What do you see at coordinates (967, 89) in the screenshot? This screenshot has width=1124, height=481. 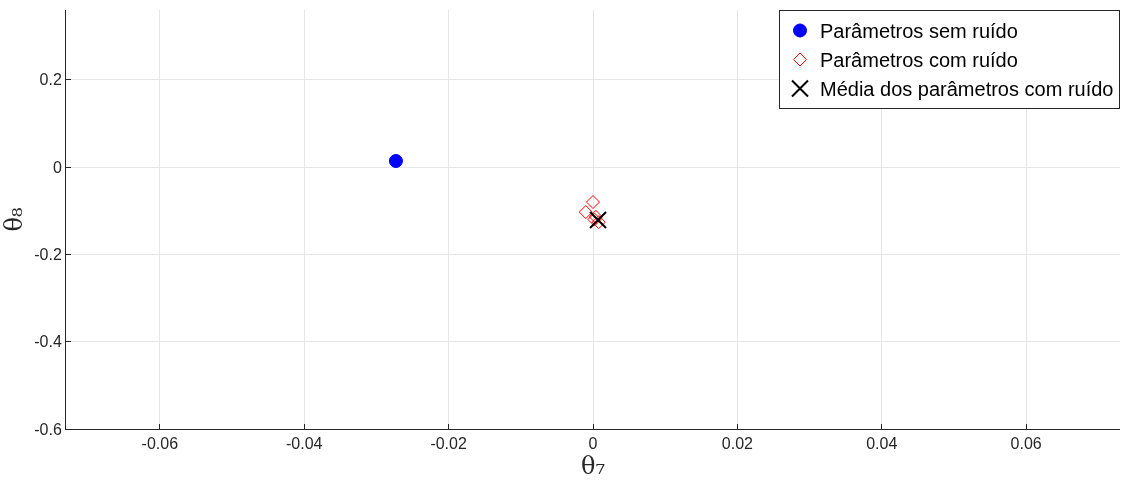 I see `legend-label: Média dos parâmetros com ruído` at bounding box center [967, 89].